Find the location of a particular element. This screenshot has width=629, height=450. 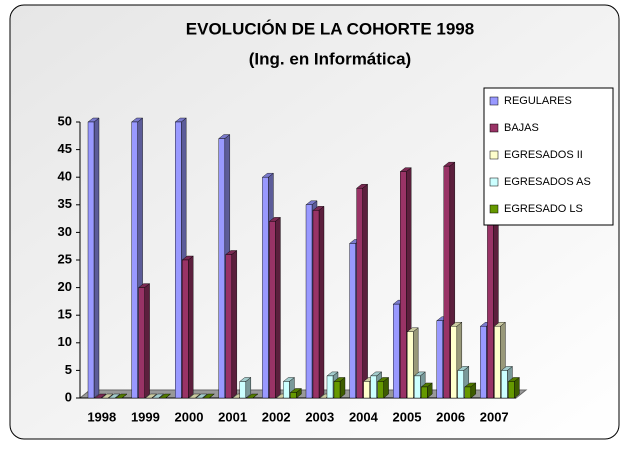

x-tick-label: 2000 is located at coordinates (189, 416).